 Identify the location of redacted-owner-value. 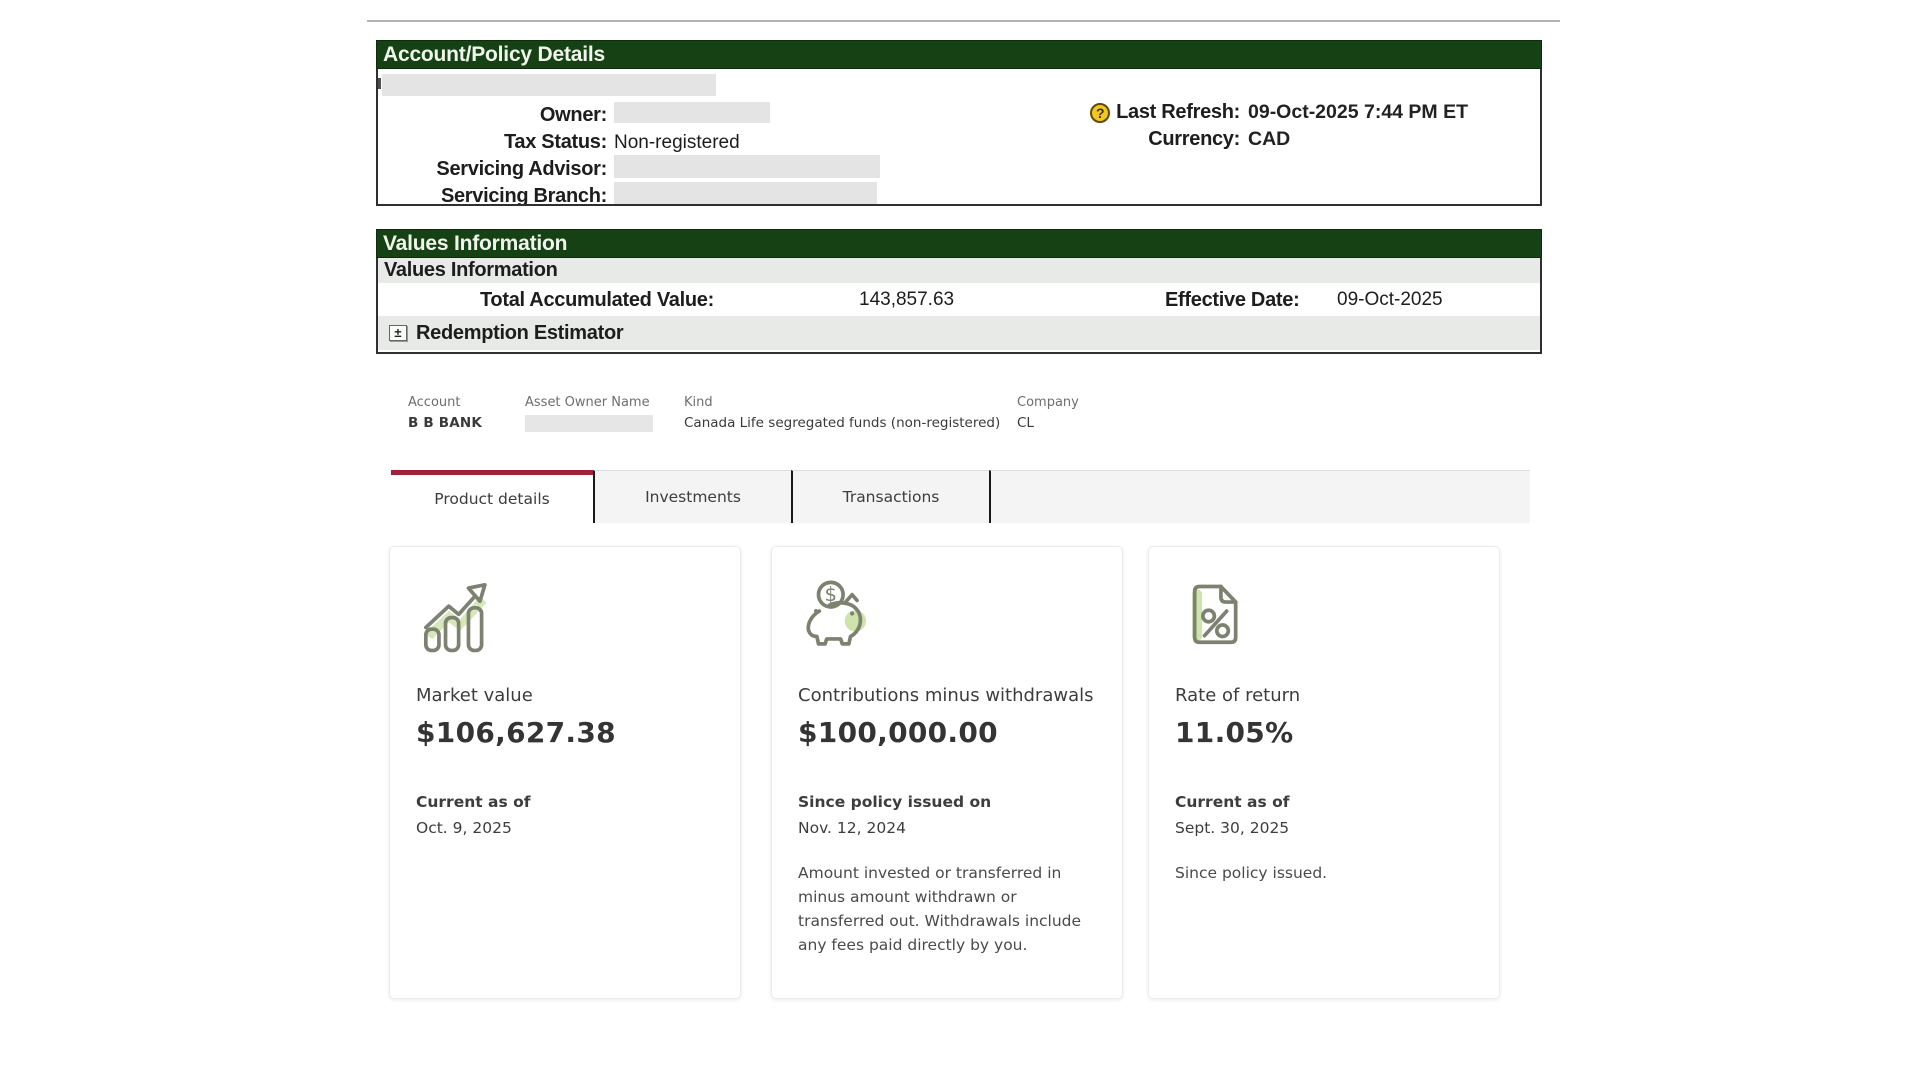
(692, 112).